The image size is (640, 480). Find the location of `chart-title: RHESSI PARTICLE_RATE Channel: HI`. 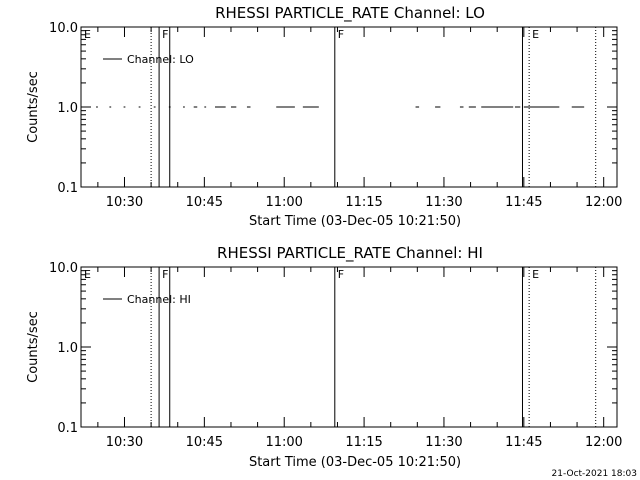

chart-title: RHESSI PARTICLE_RATE Channel: HI is located at coordinates (350, 253).